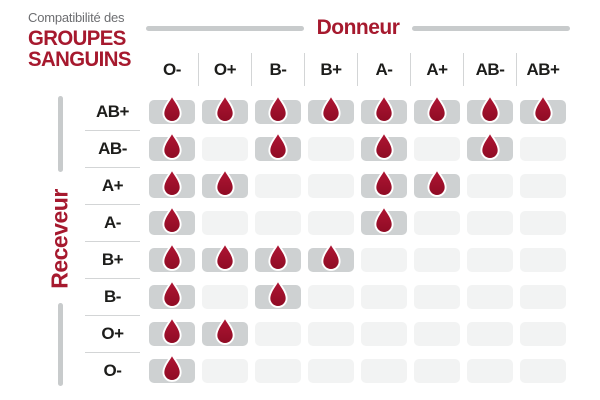 The width and height of the screenshot is (600, 400). I want to click on cell-AB--from-A--compatible, so click(384, 146).